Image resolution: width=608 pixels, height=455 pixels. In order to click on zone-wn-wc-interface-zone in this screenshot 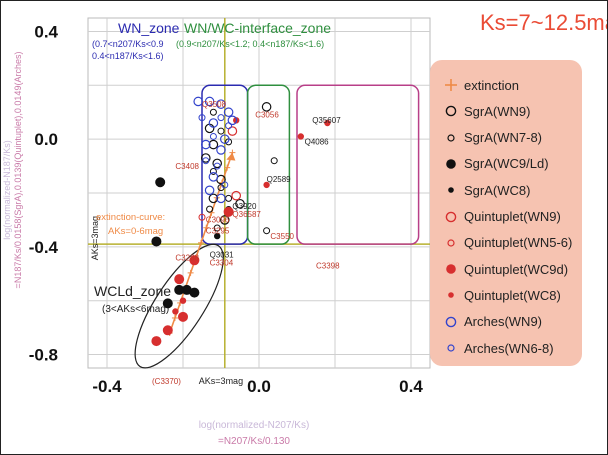, I will do `click(268, 164)`.